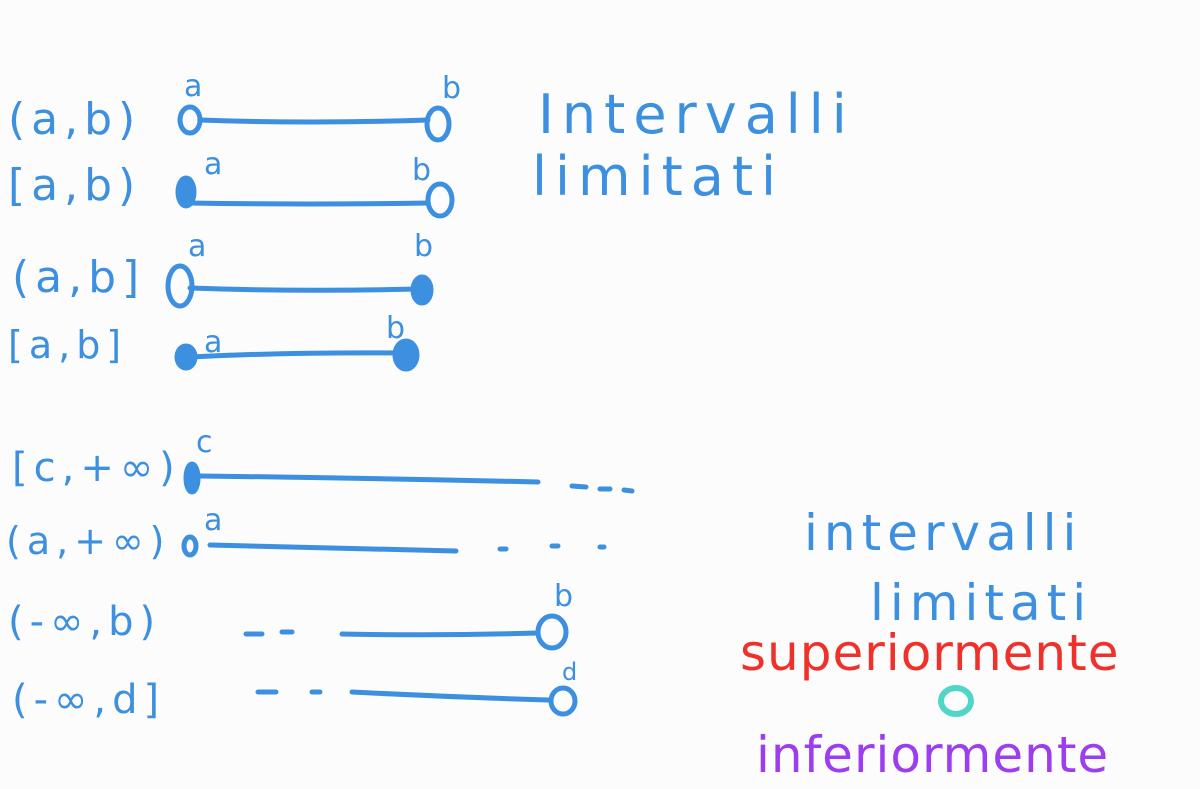 The height and width of the screenshot is (789, 1200). What do you see at coordinates (422, 170) in the screenshot?
I see `label-right-2: b` at bounding box center [422, 170].